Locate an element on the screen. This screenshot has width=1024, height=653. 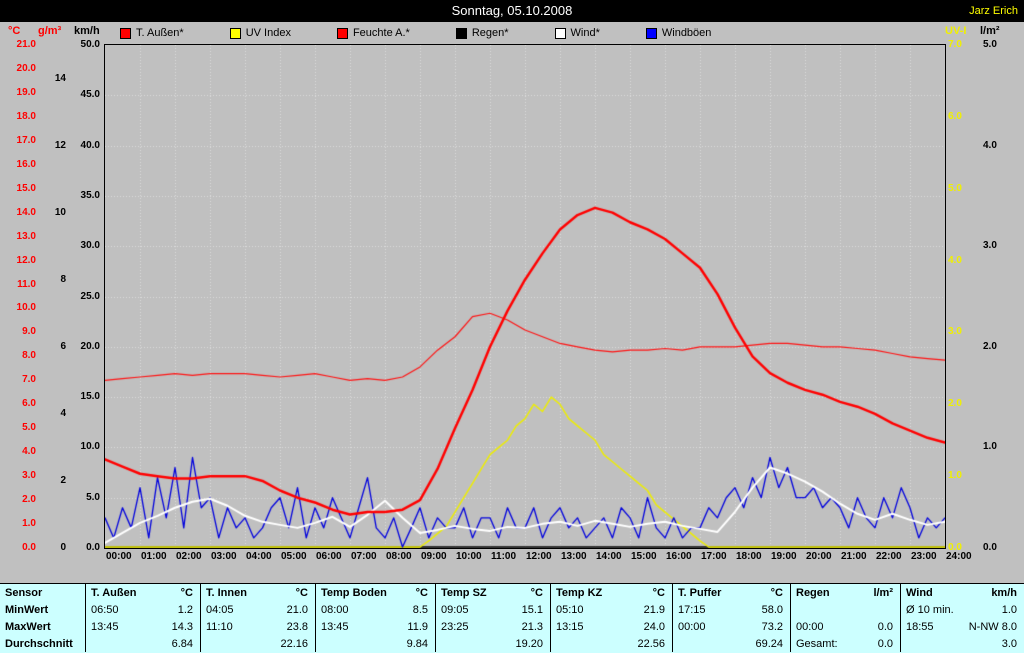
x-tick-label: 06:00 is located at coordinates (329, 556).